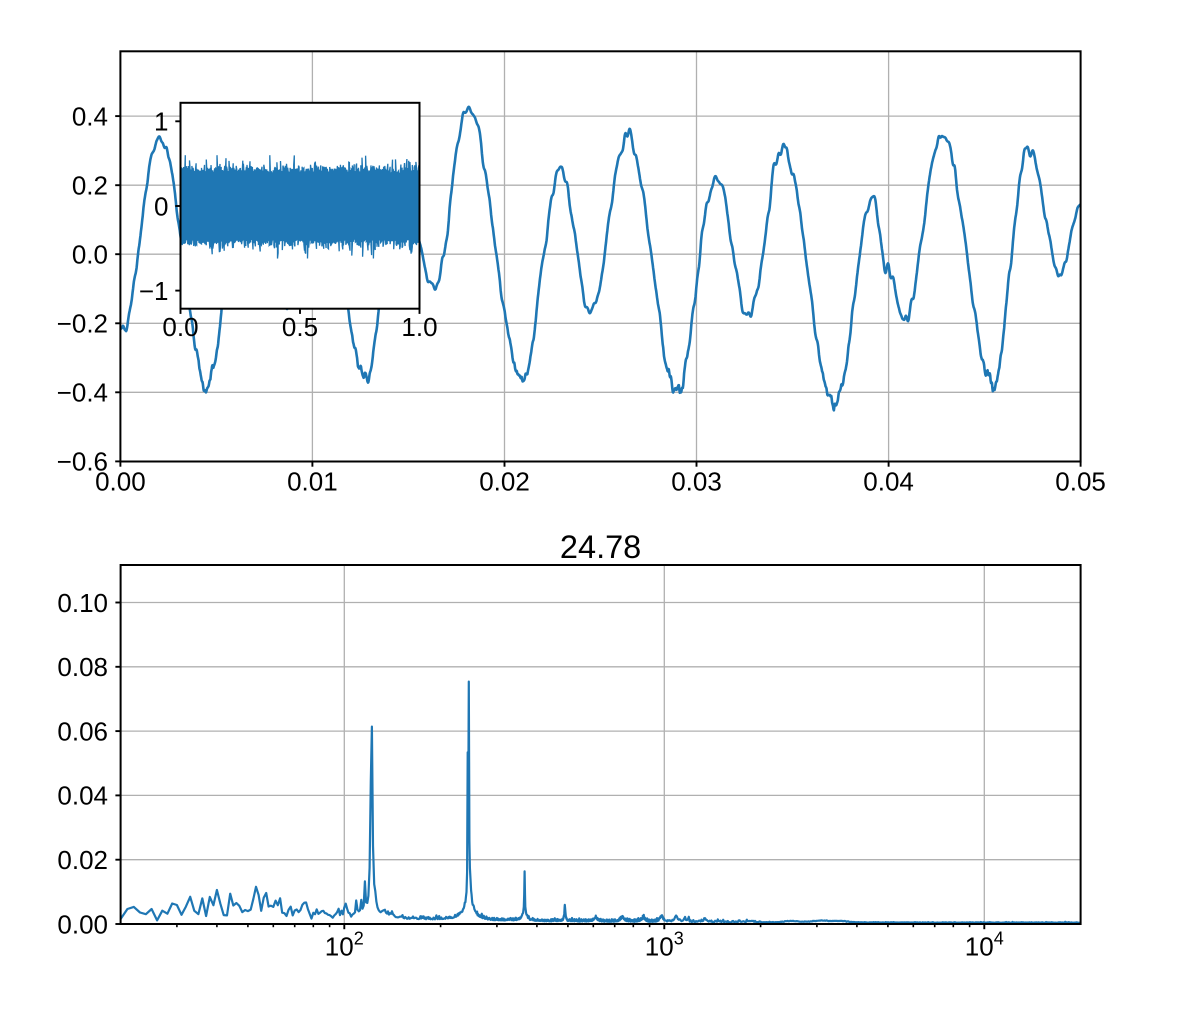  Describe the element at coordinates (999, 939) in the screenshot. I see `svg-text: 4` at that location.